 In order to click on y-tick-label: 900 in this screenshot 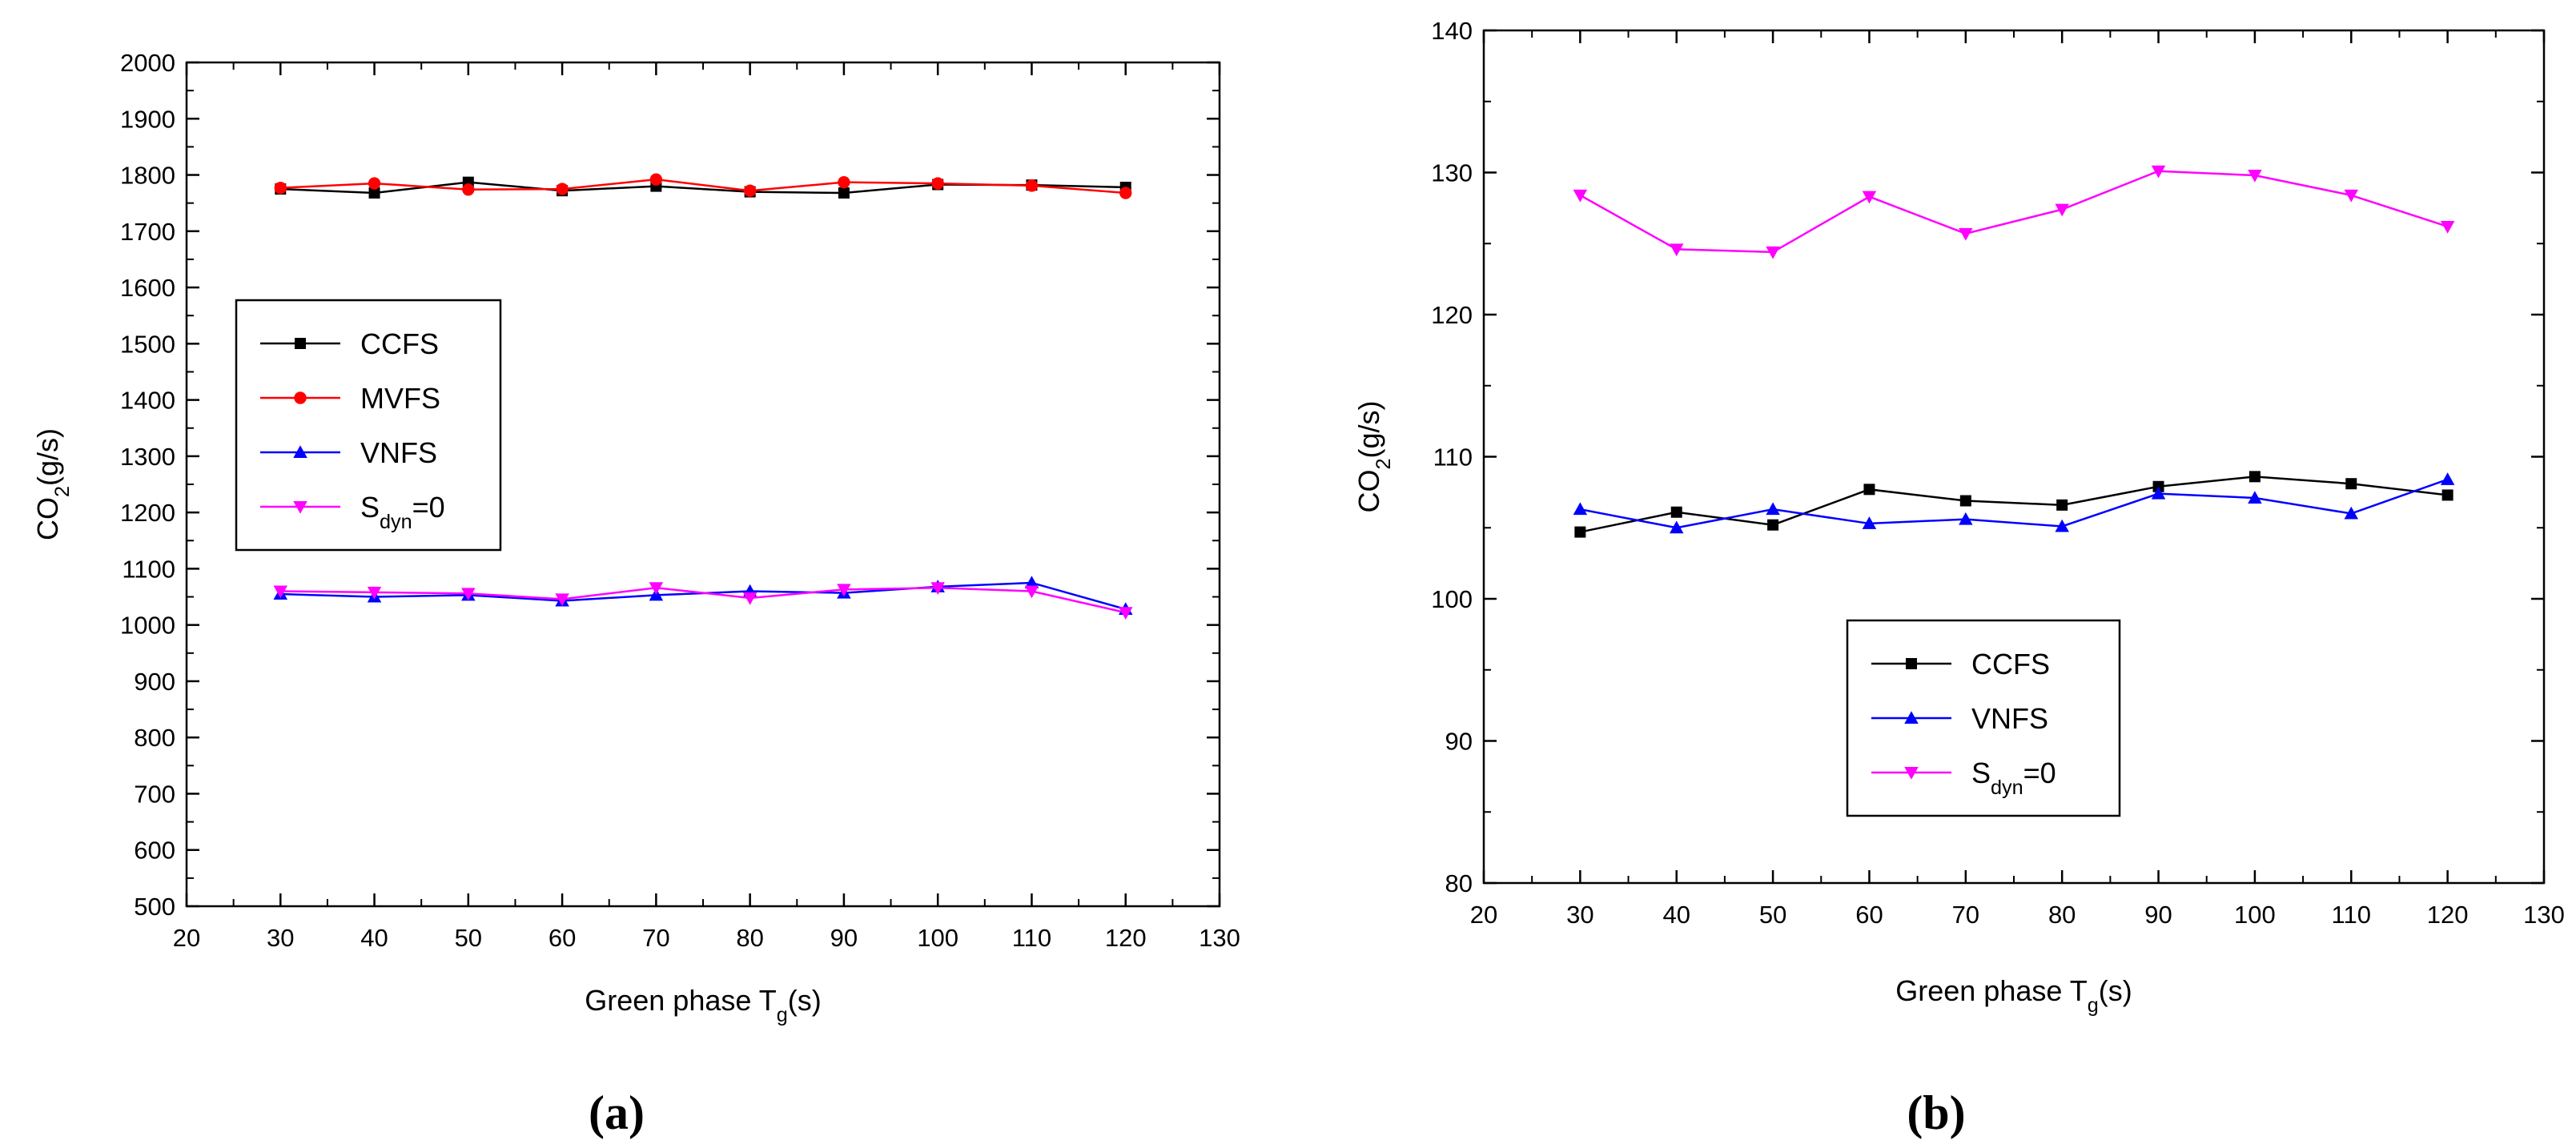, I will do `click(154, 682)`.